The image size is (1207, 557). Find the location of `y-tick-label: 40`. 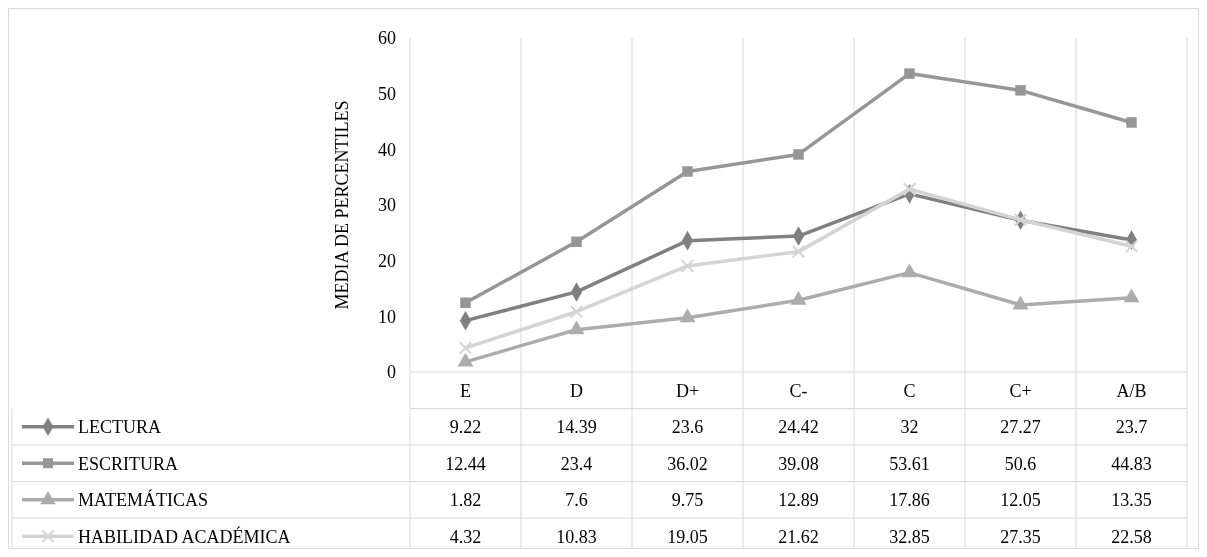

y-tick-label: 40 is located at coordinates (387, 149).